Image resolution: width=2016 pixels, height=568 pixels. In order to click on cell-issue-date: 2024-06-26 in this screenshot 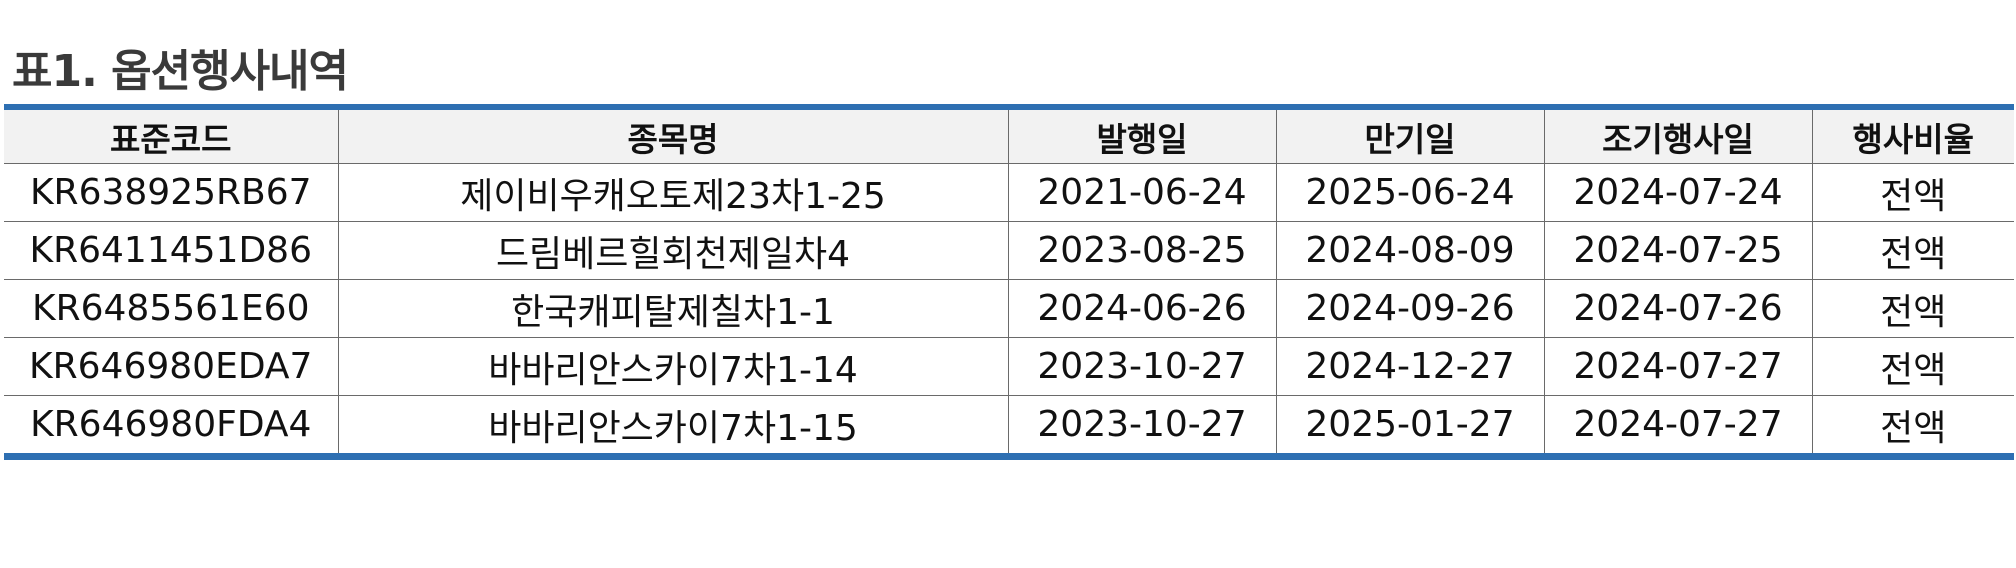, I will do `click(1142, 308)`.